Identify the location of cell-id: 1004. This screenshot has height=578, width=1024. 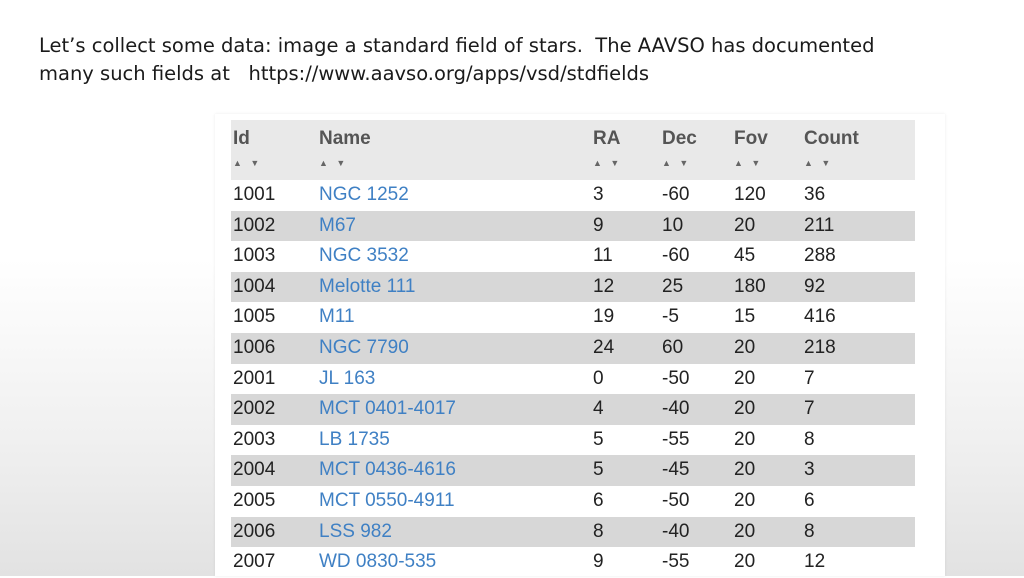
(254, 286).